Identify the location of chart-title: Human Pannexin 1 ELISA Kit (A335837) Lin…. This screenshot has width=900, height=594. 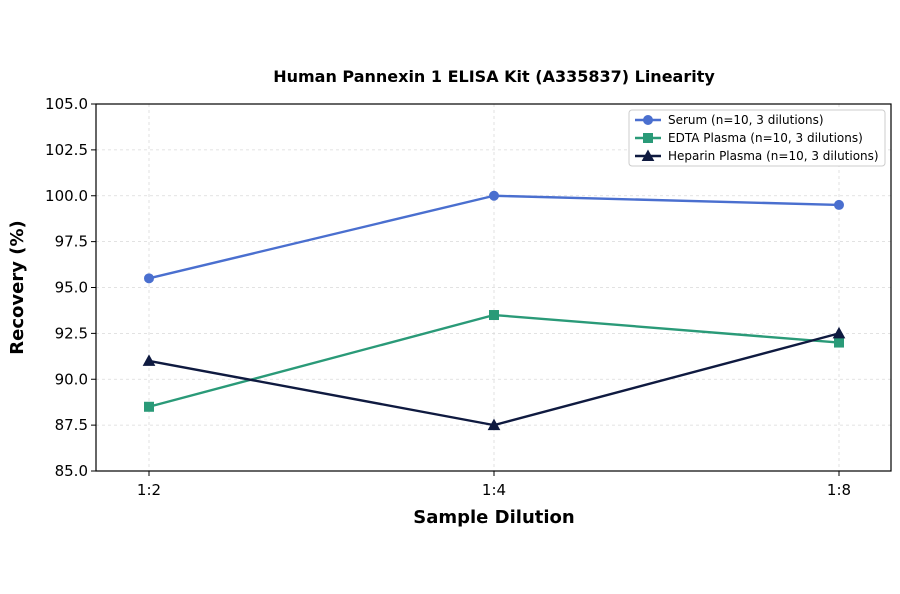
(494, 76).